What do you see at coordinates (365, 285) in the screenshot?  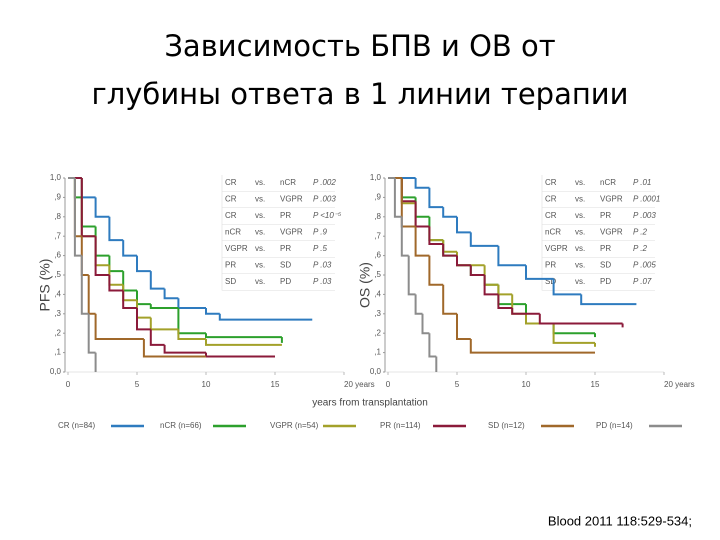 I see `y-axis-label: OS (%)` at bounding box center [365, 285].